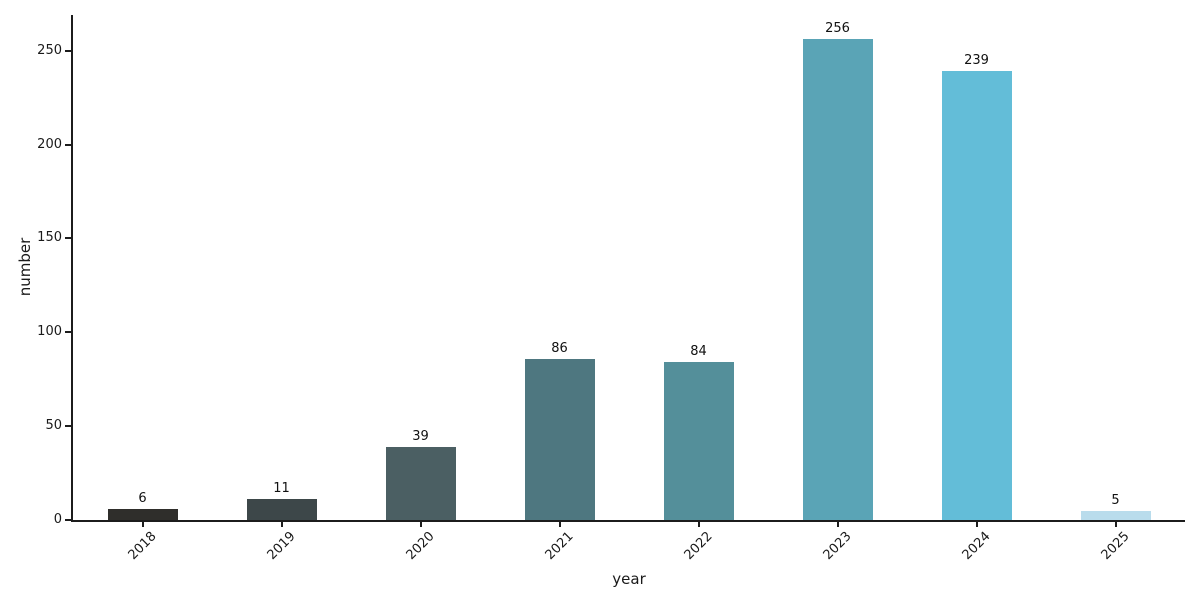  I want to click on bar-2020, so click(420, 483).